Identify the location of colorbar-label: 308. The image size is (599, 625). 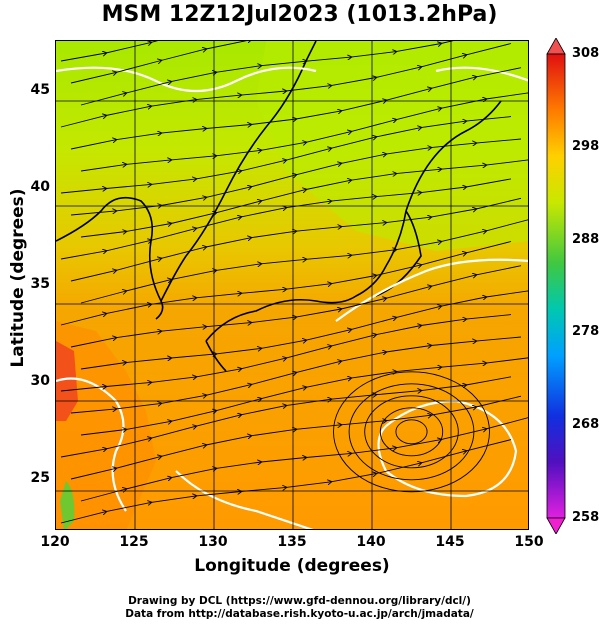
(585, 53).